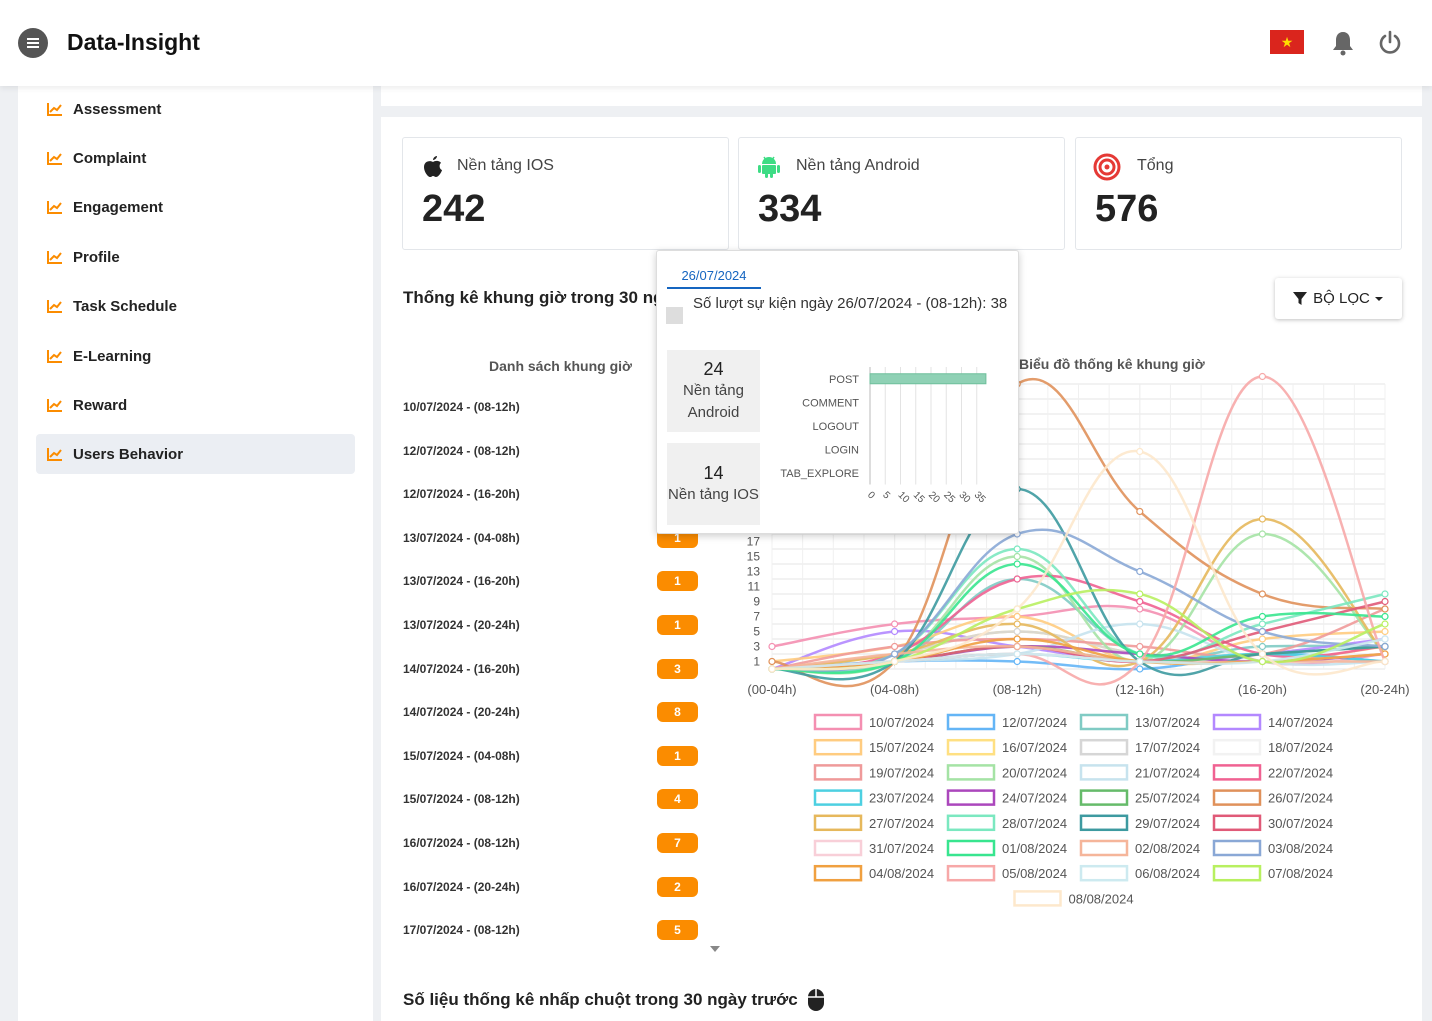 This screenshot has height=1021, width=1432. I want to click on tooltip-date-tab: 26/07/2024, so click(714, 276).